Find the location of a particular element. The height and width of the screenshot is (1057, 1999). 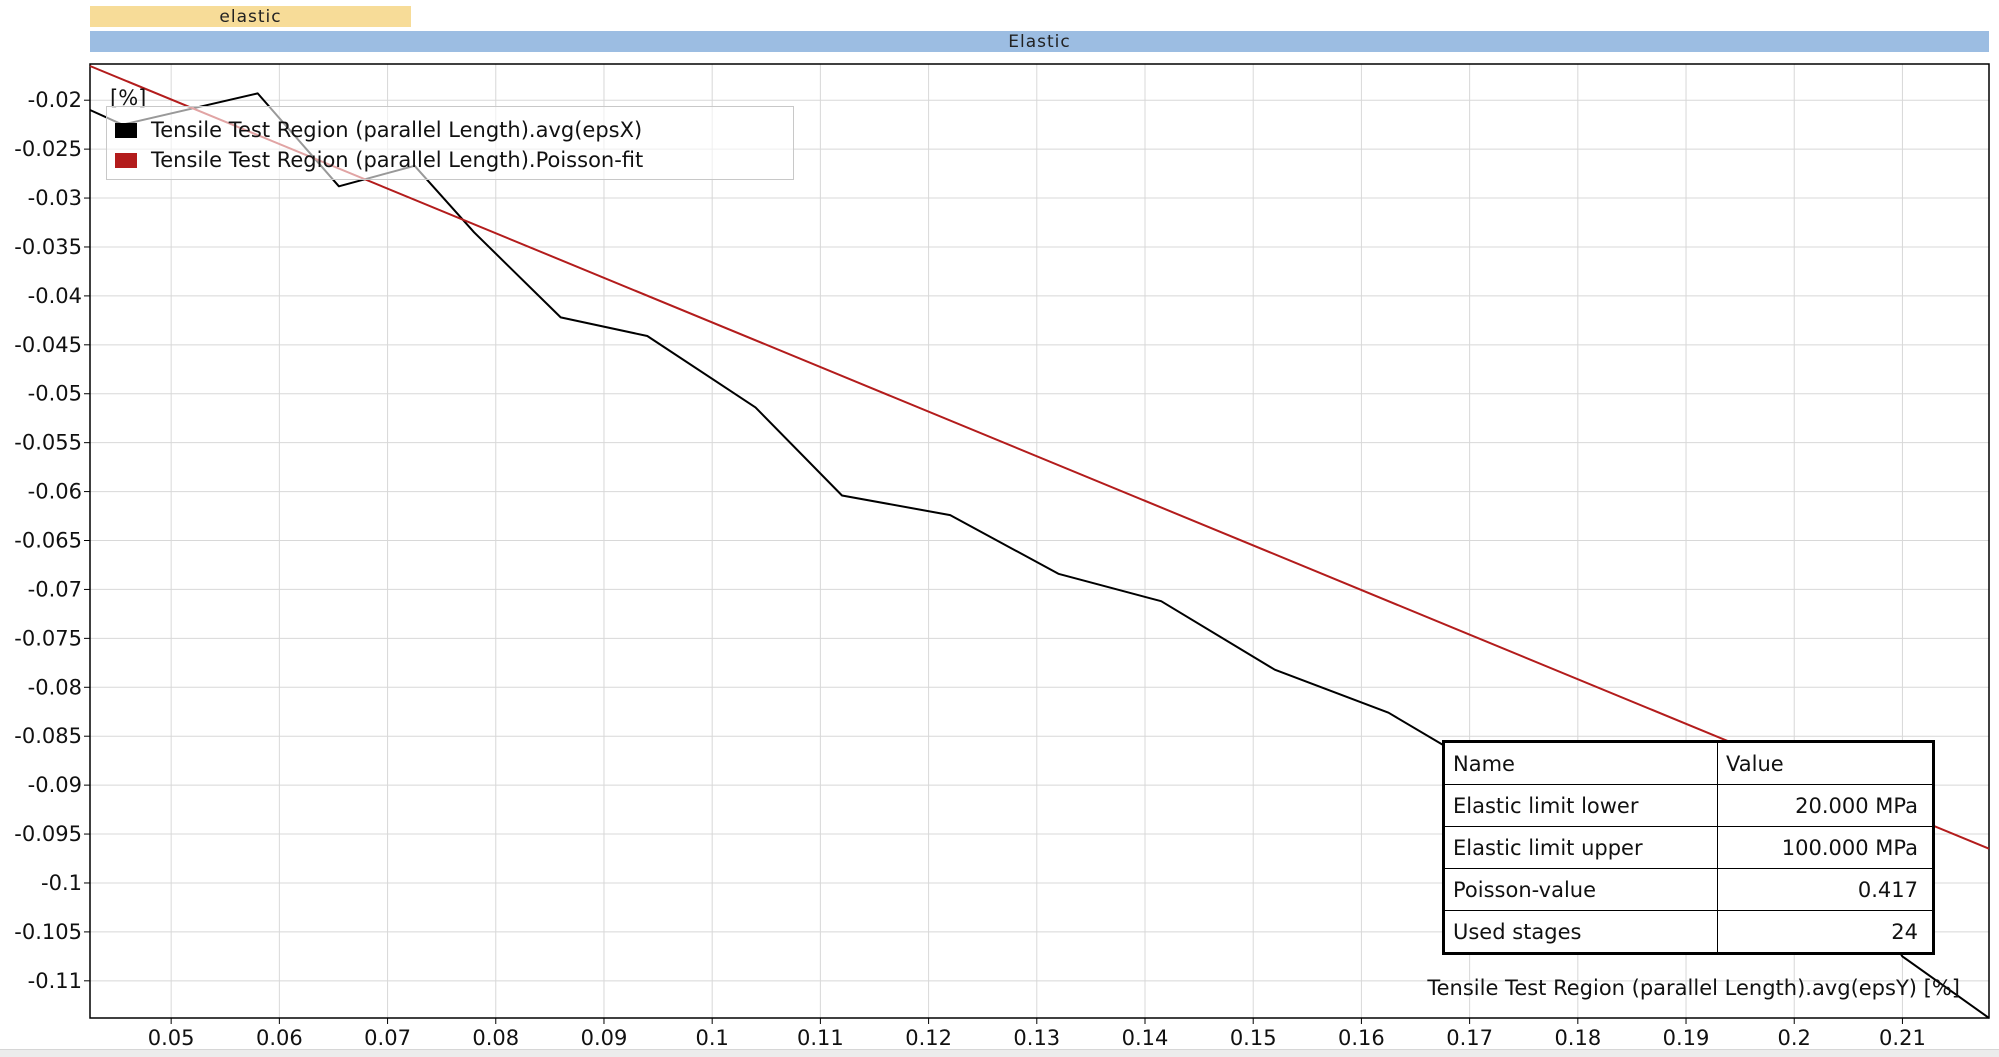

x-tick-label: 0.1 is located at coordinates (711, 1038).